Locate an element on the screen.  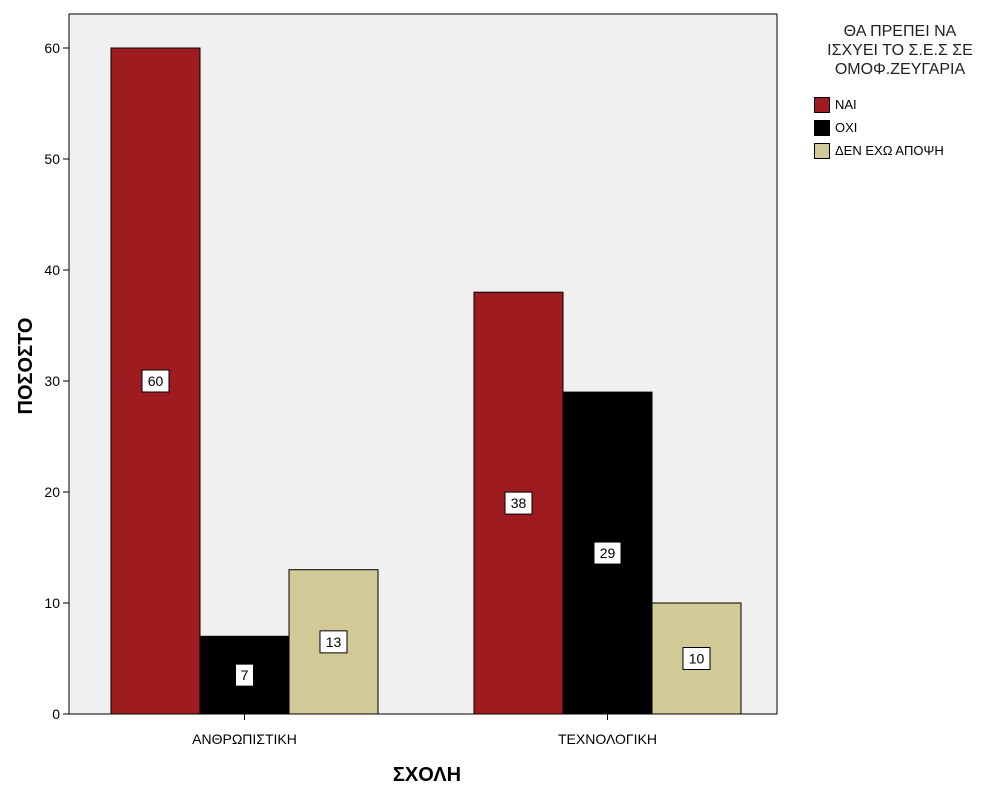
data-label: 38 is located at coordinates (519, 503).